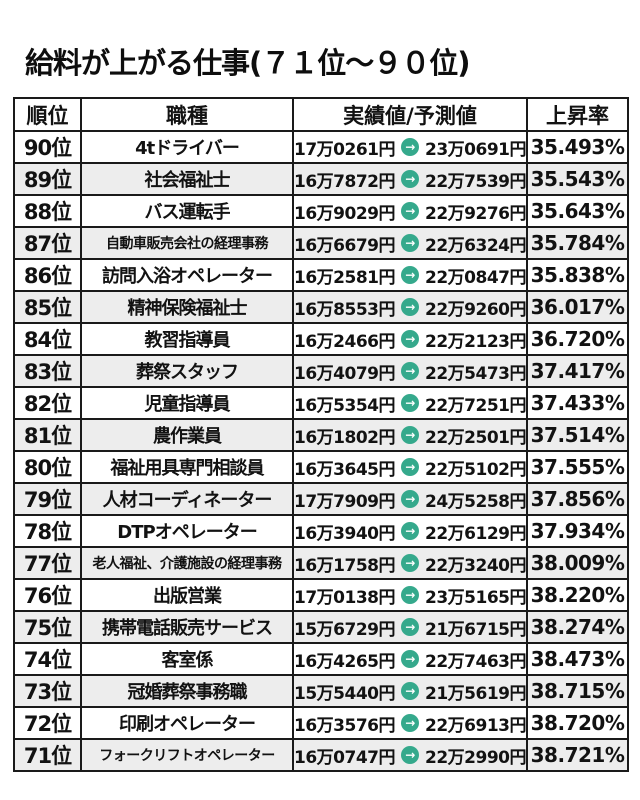 Image resolution: width=640 pixels, height=800 pixels. I want to click on values-wrap: 16万3940円 → 22万6129円, so click(410, 531).